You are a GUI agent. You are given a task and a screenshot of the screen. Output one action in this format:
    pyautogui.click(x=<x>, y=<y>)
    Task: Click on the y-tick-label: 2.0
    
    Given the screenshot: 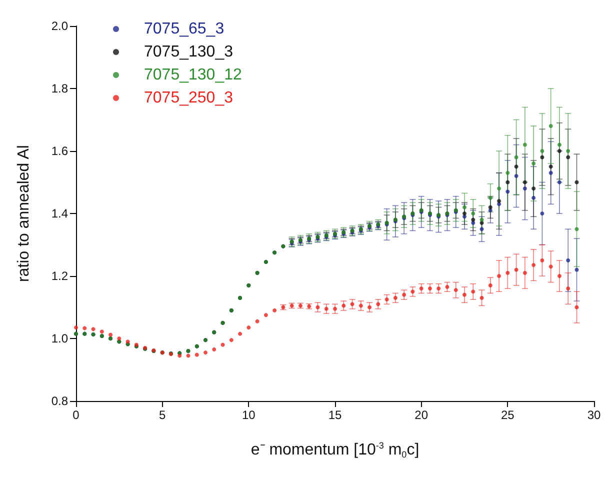 What is the action you would take?
    pyautogui.click(x=59, y=26)
    